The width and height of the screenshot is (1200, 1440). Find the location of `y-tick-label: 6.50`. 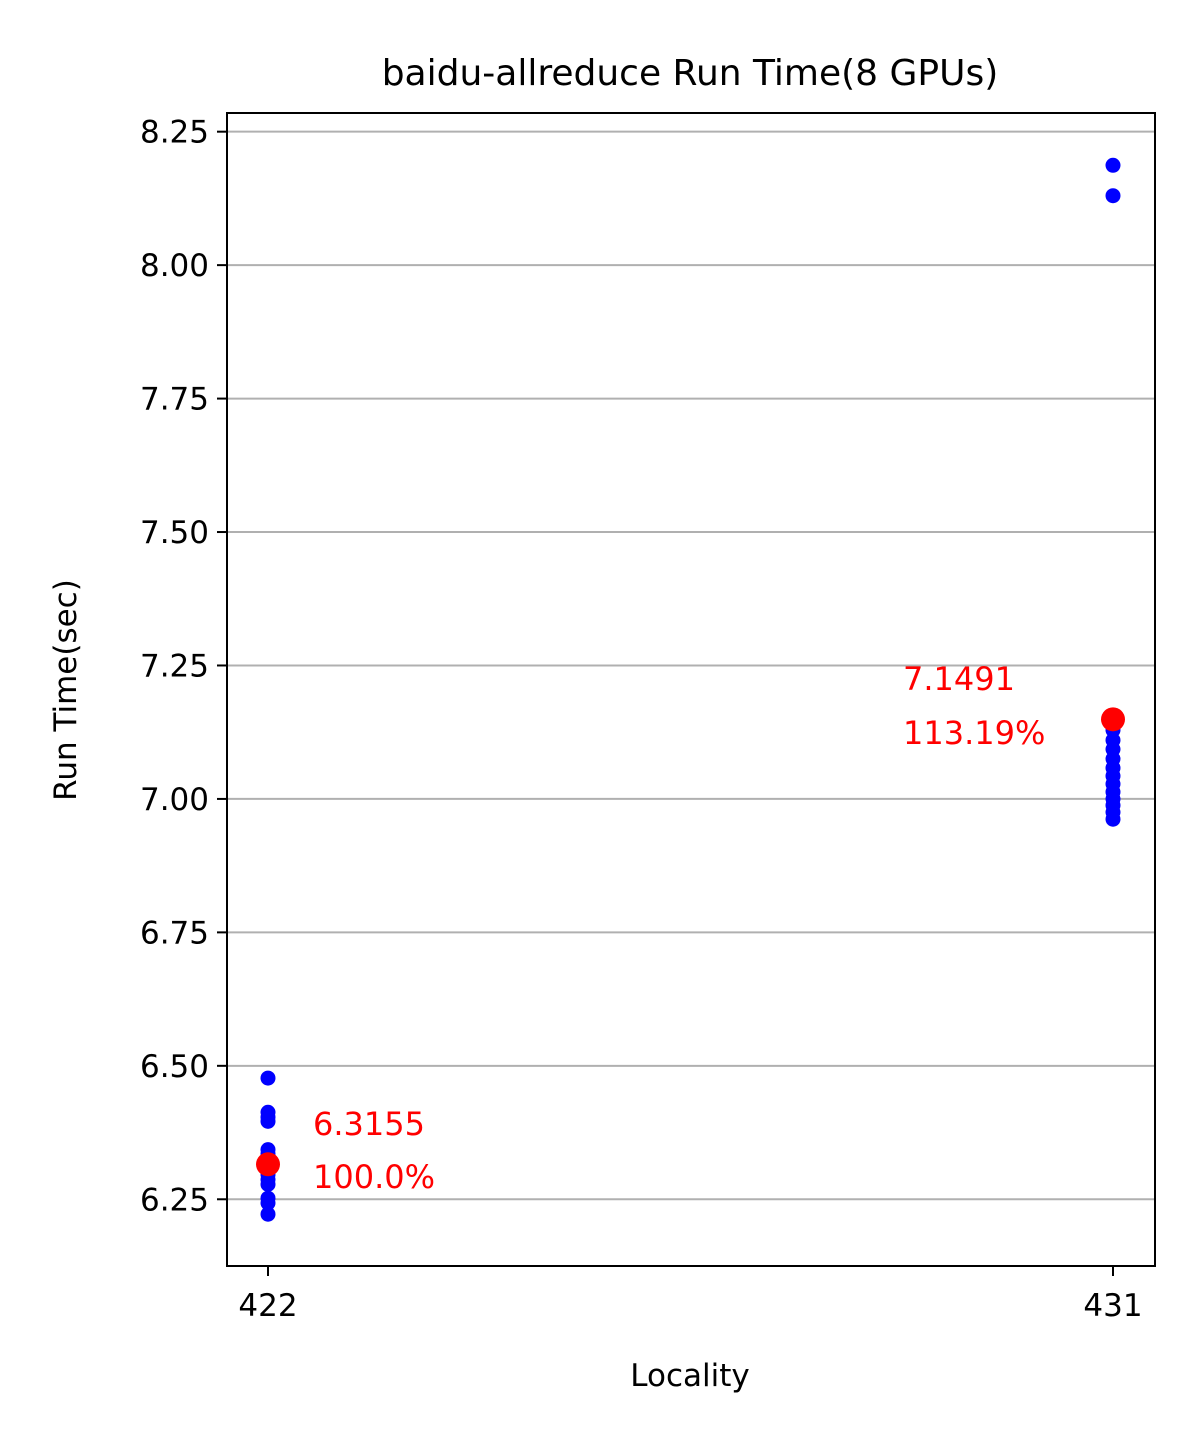

y-tick-label: 6.50 is located at coordinates (174, 1067).